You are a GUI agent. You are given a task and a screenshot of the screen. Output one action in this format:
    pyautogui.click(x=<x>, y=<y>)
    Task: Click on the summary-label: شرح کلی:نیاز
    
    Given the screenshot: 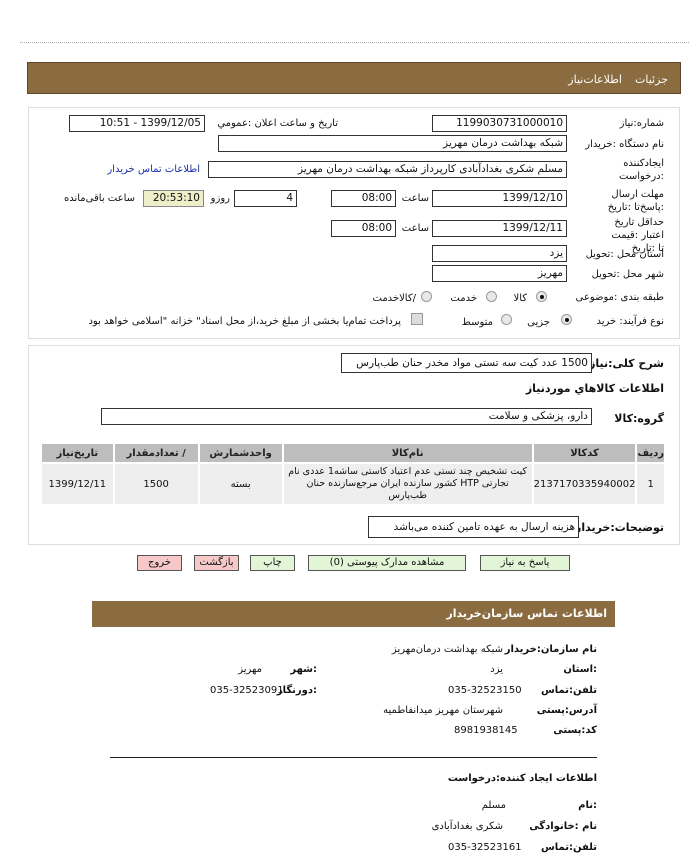 What is the action you would take?
    pyautogui.click(x=626, y=363)
    